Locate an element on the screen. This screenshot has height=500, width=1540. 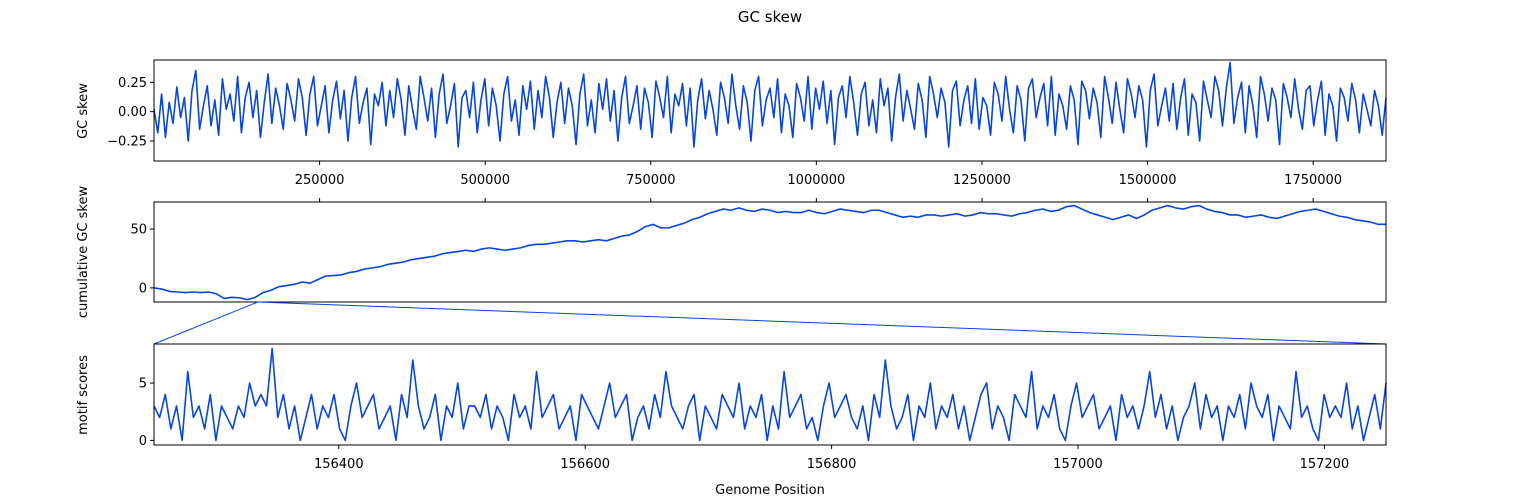
x-tick-label: 250000 is located at coordinates (320, 180).